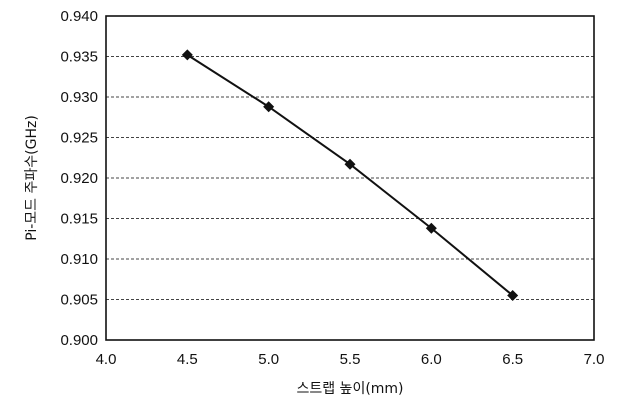 The image size is (618, 400). What do you see at coordinates (79, 340) in the screenshot?
I see `y-tick-label: 0.900` at bounding box center [79, 340].